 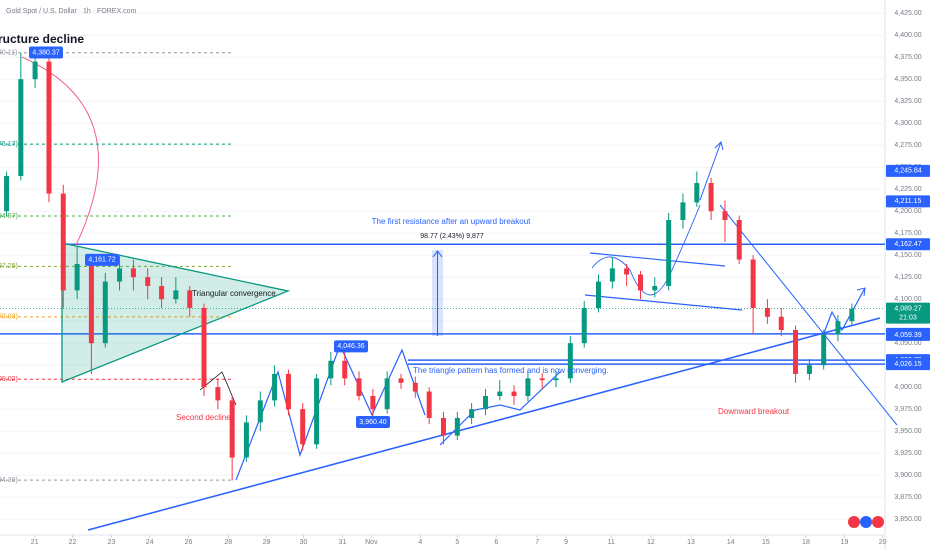 What do you see at coordinates (908, 201) in the screenshot?
I see `axis-flag-label: 4,211.15` at bounding box center [908, 201].